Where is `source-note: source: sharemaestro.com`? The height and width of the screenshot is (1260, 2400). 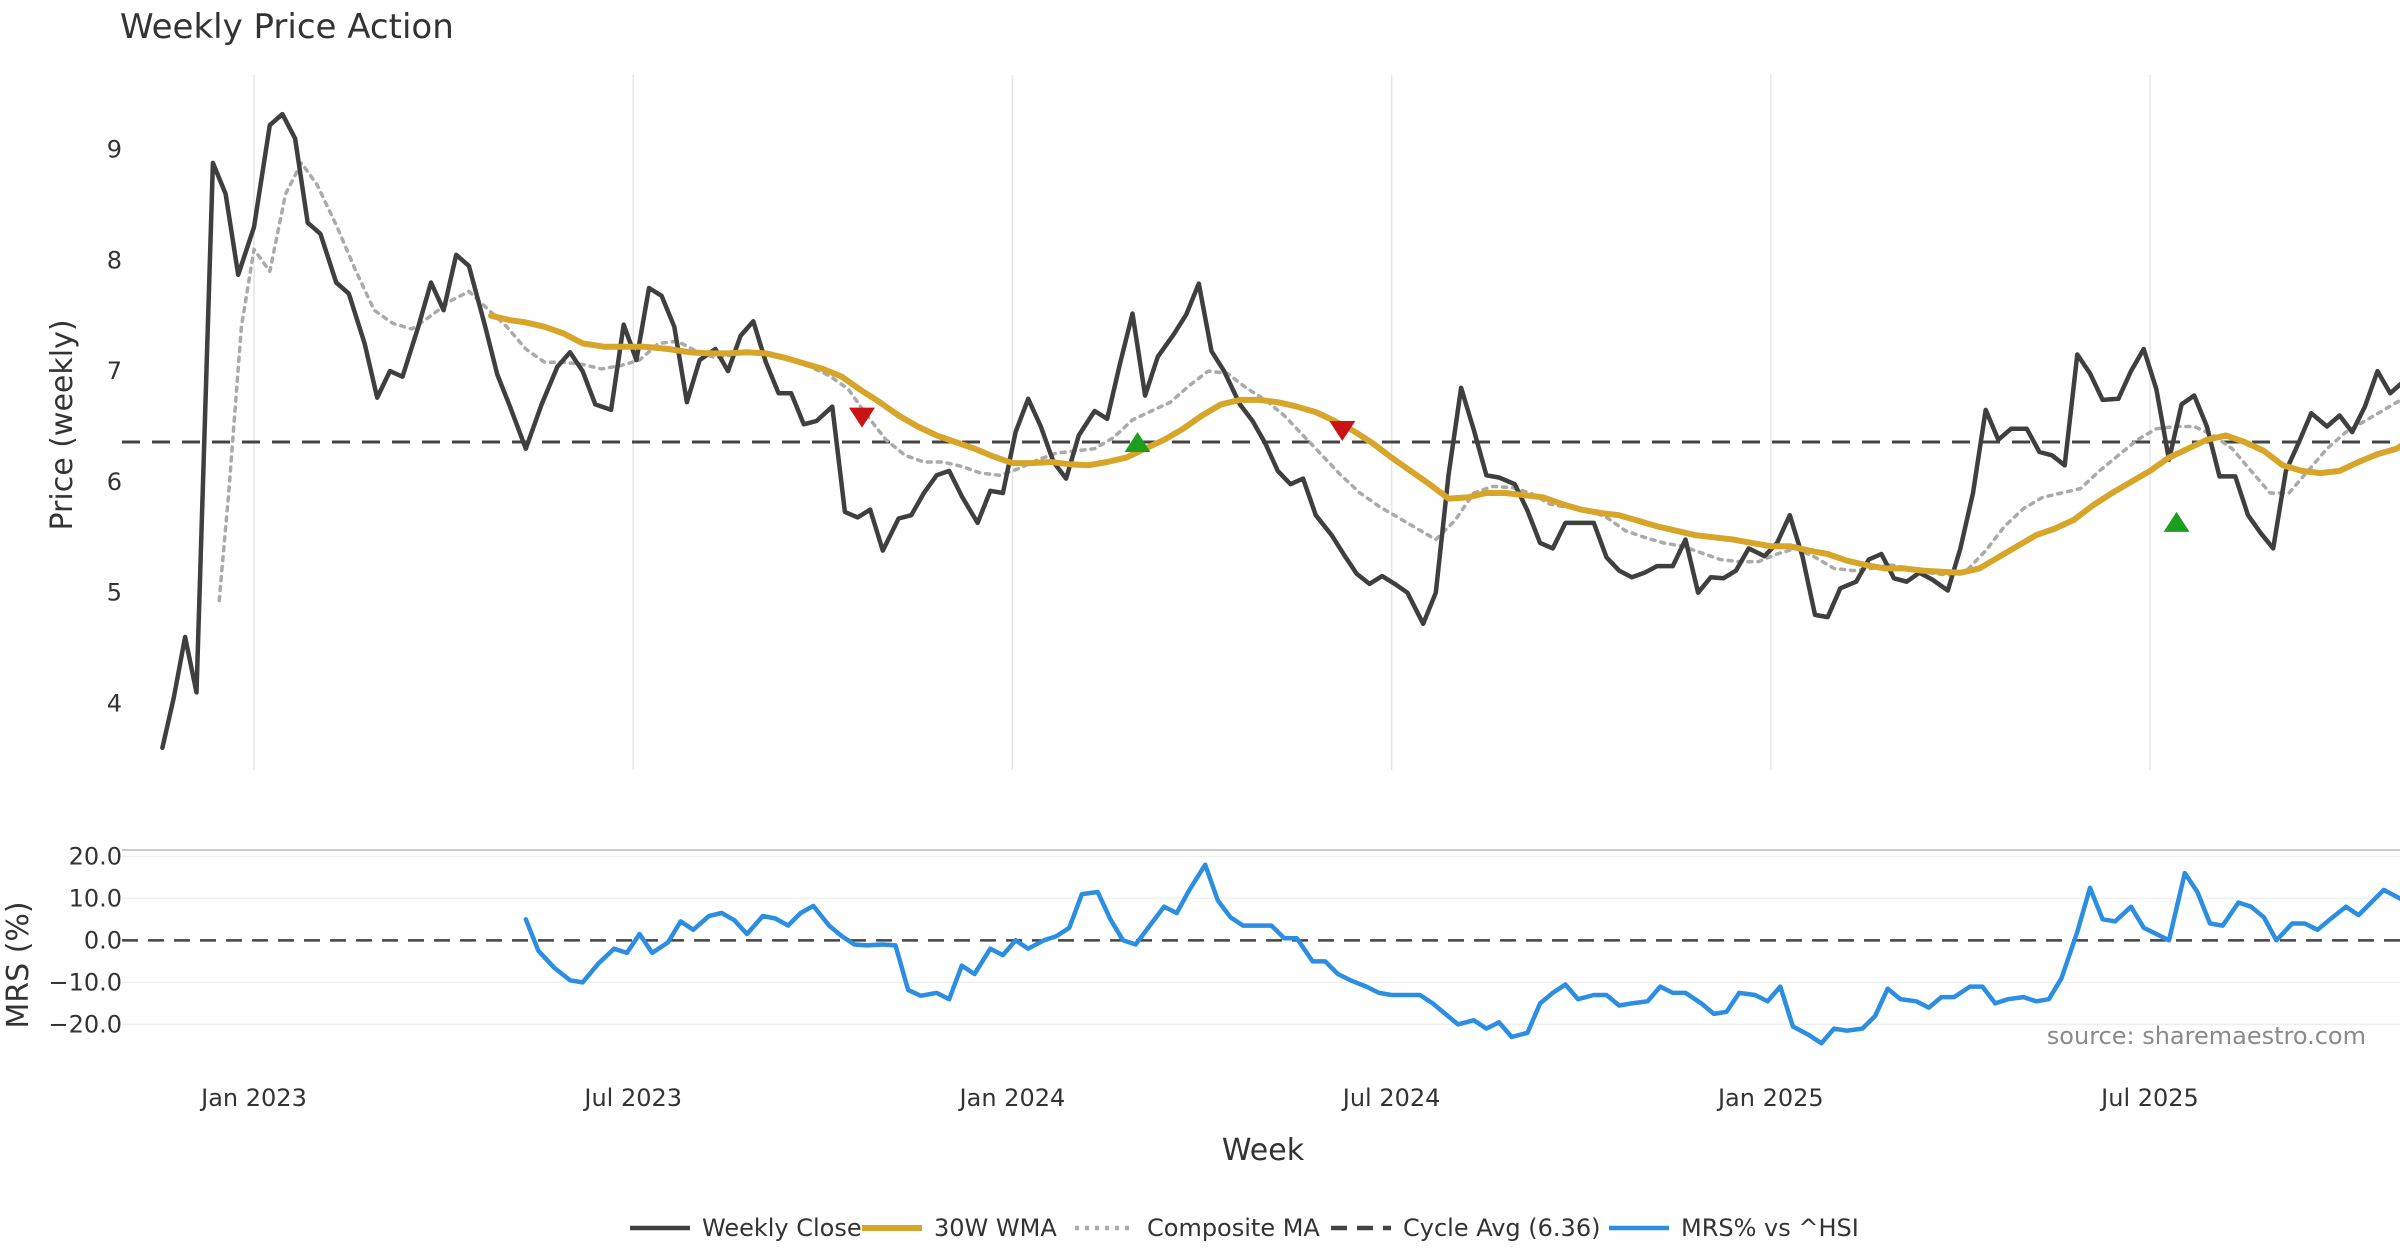
source-note: source: sharemaestro.com is located at coordinates (2206, 1036).